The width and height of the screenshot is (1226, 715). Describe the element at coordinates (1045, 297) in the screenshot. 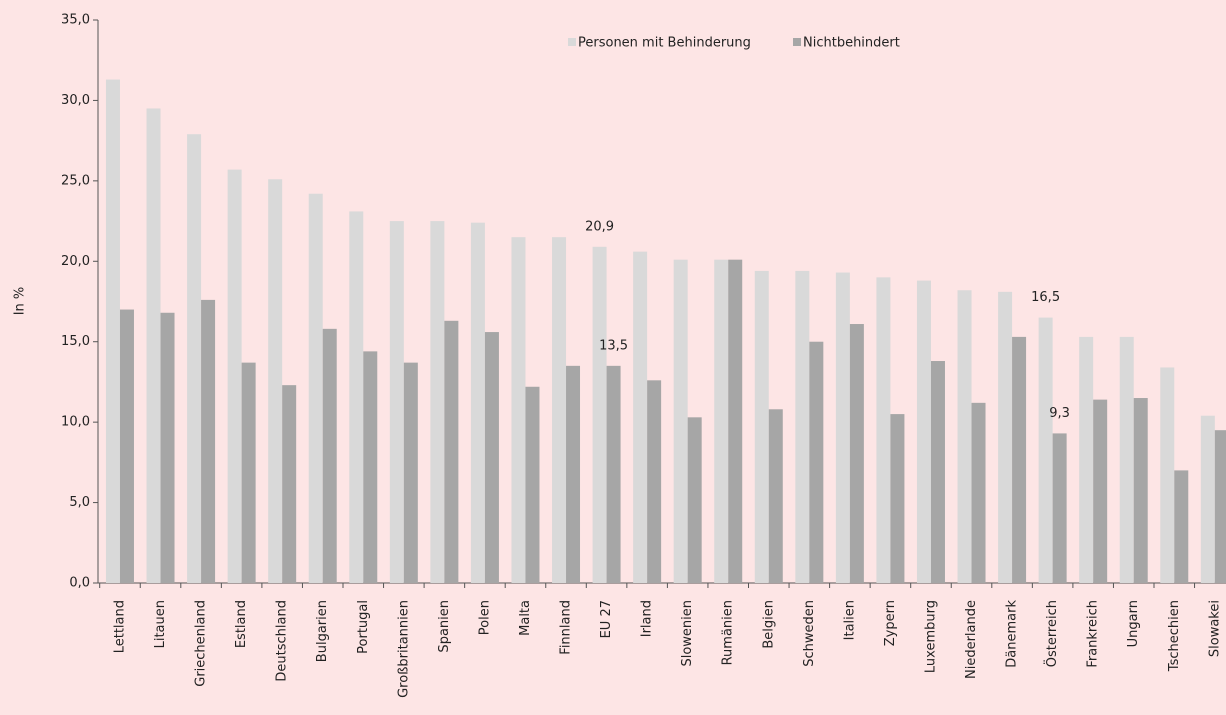

I see `data-label: 16,5` at that location.